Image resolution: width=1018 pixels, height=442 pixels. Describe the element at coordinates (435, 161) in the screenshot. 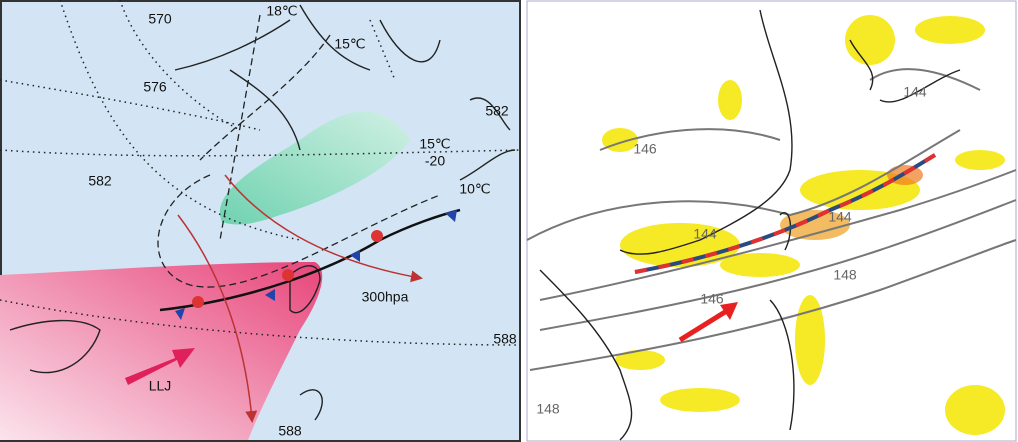

I see `label: -20` at that location.